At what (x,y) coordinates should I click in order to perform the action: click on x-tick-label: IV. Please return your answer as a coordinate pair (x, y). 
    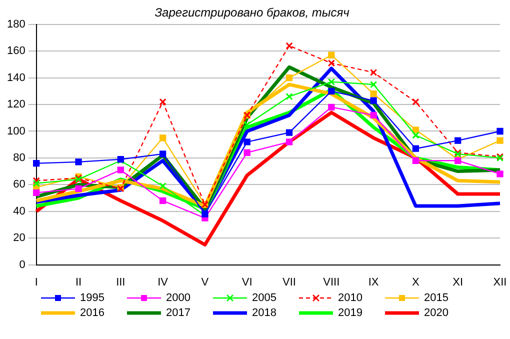
    Looking at the image, I should click on (163, 282).